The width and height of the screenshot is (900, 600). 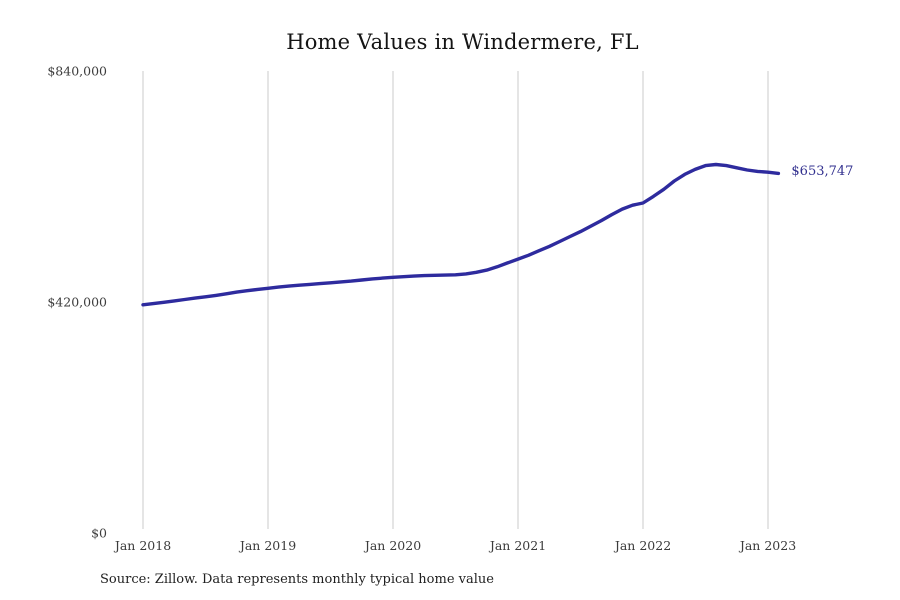 I want to click on y-tick-label: $420,000, so click(x=77, y=302).